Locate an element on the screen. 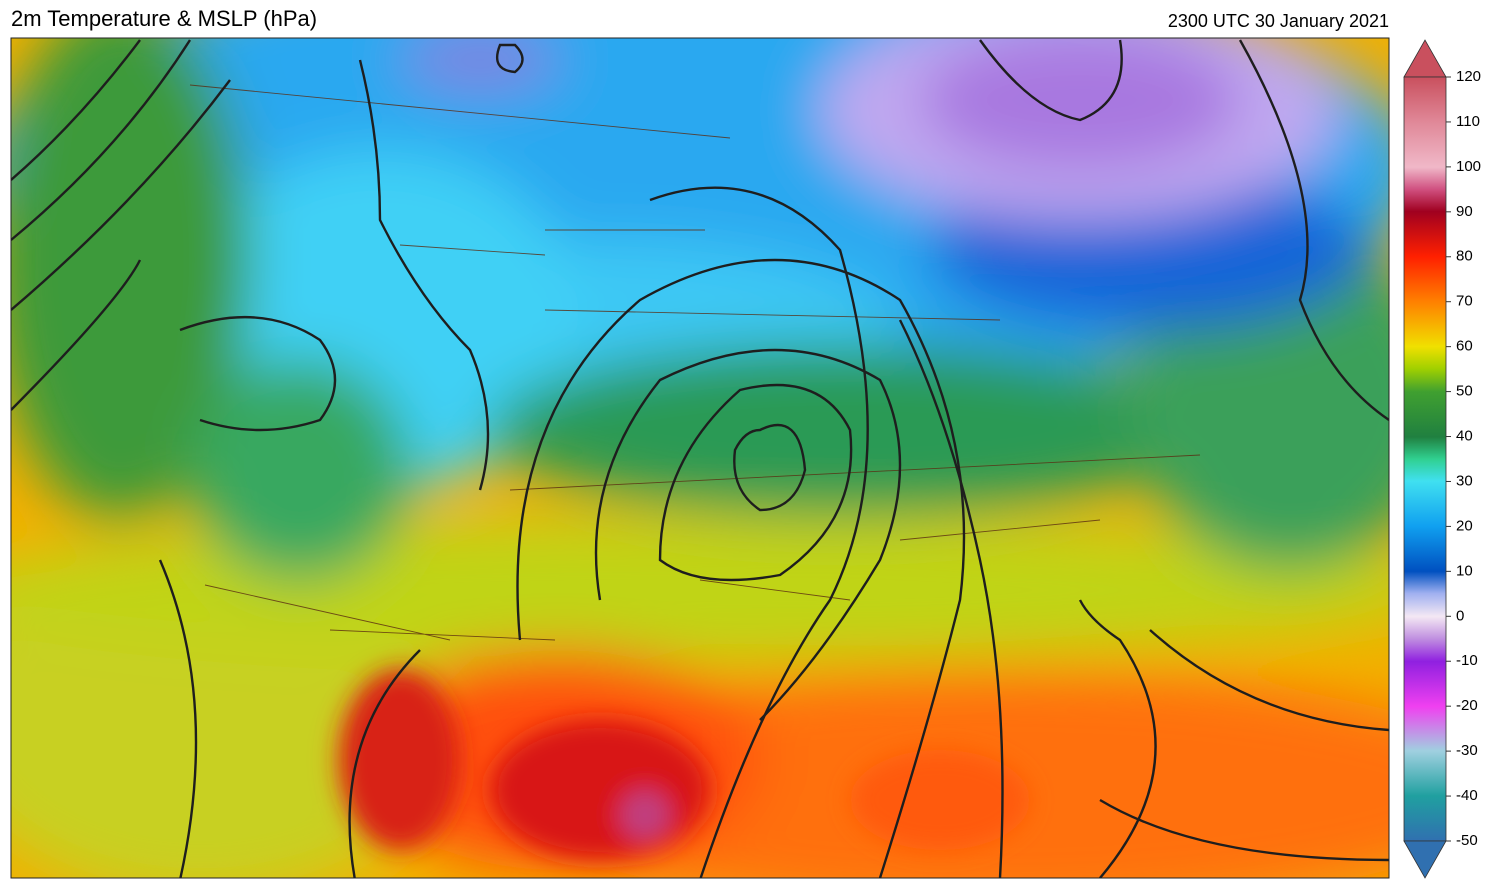 Image resolution: width=1495 pixels, height=895 pixels. colorbar-tick-label: -30 is located at coordinates (1467, 750).